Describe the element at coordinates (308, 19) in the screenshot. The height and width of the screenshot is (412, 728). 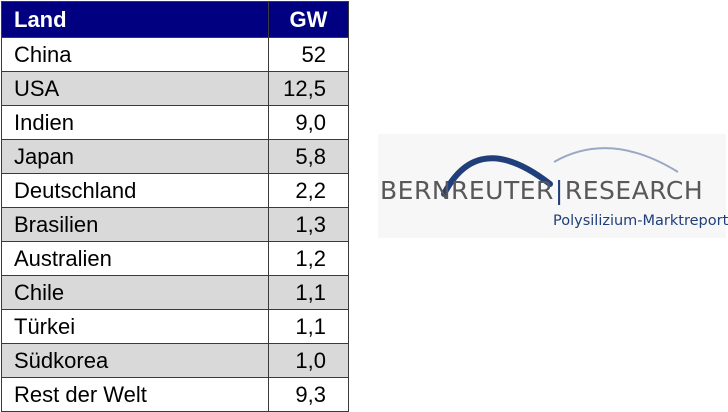
I see `column-header-gw: GW` at that location.